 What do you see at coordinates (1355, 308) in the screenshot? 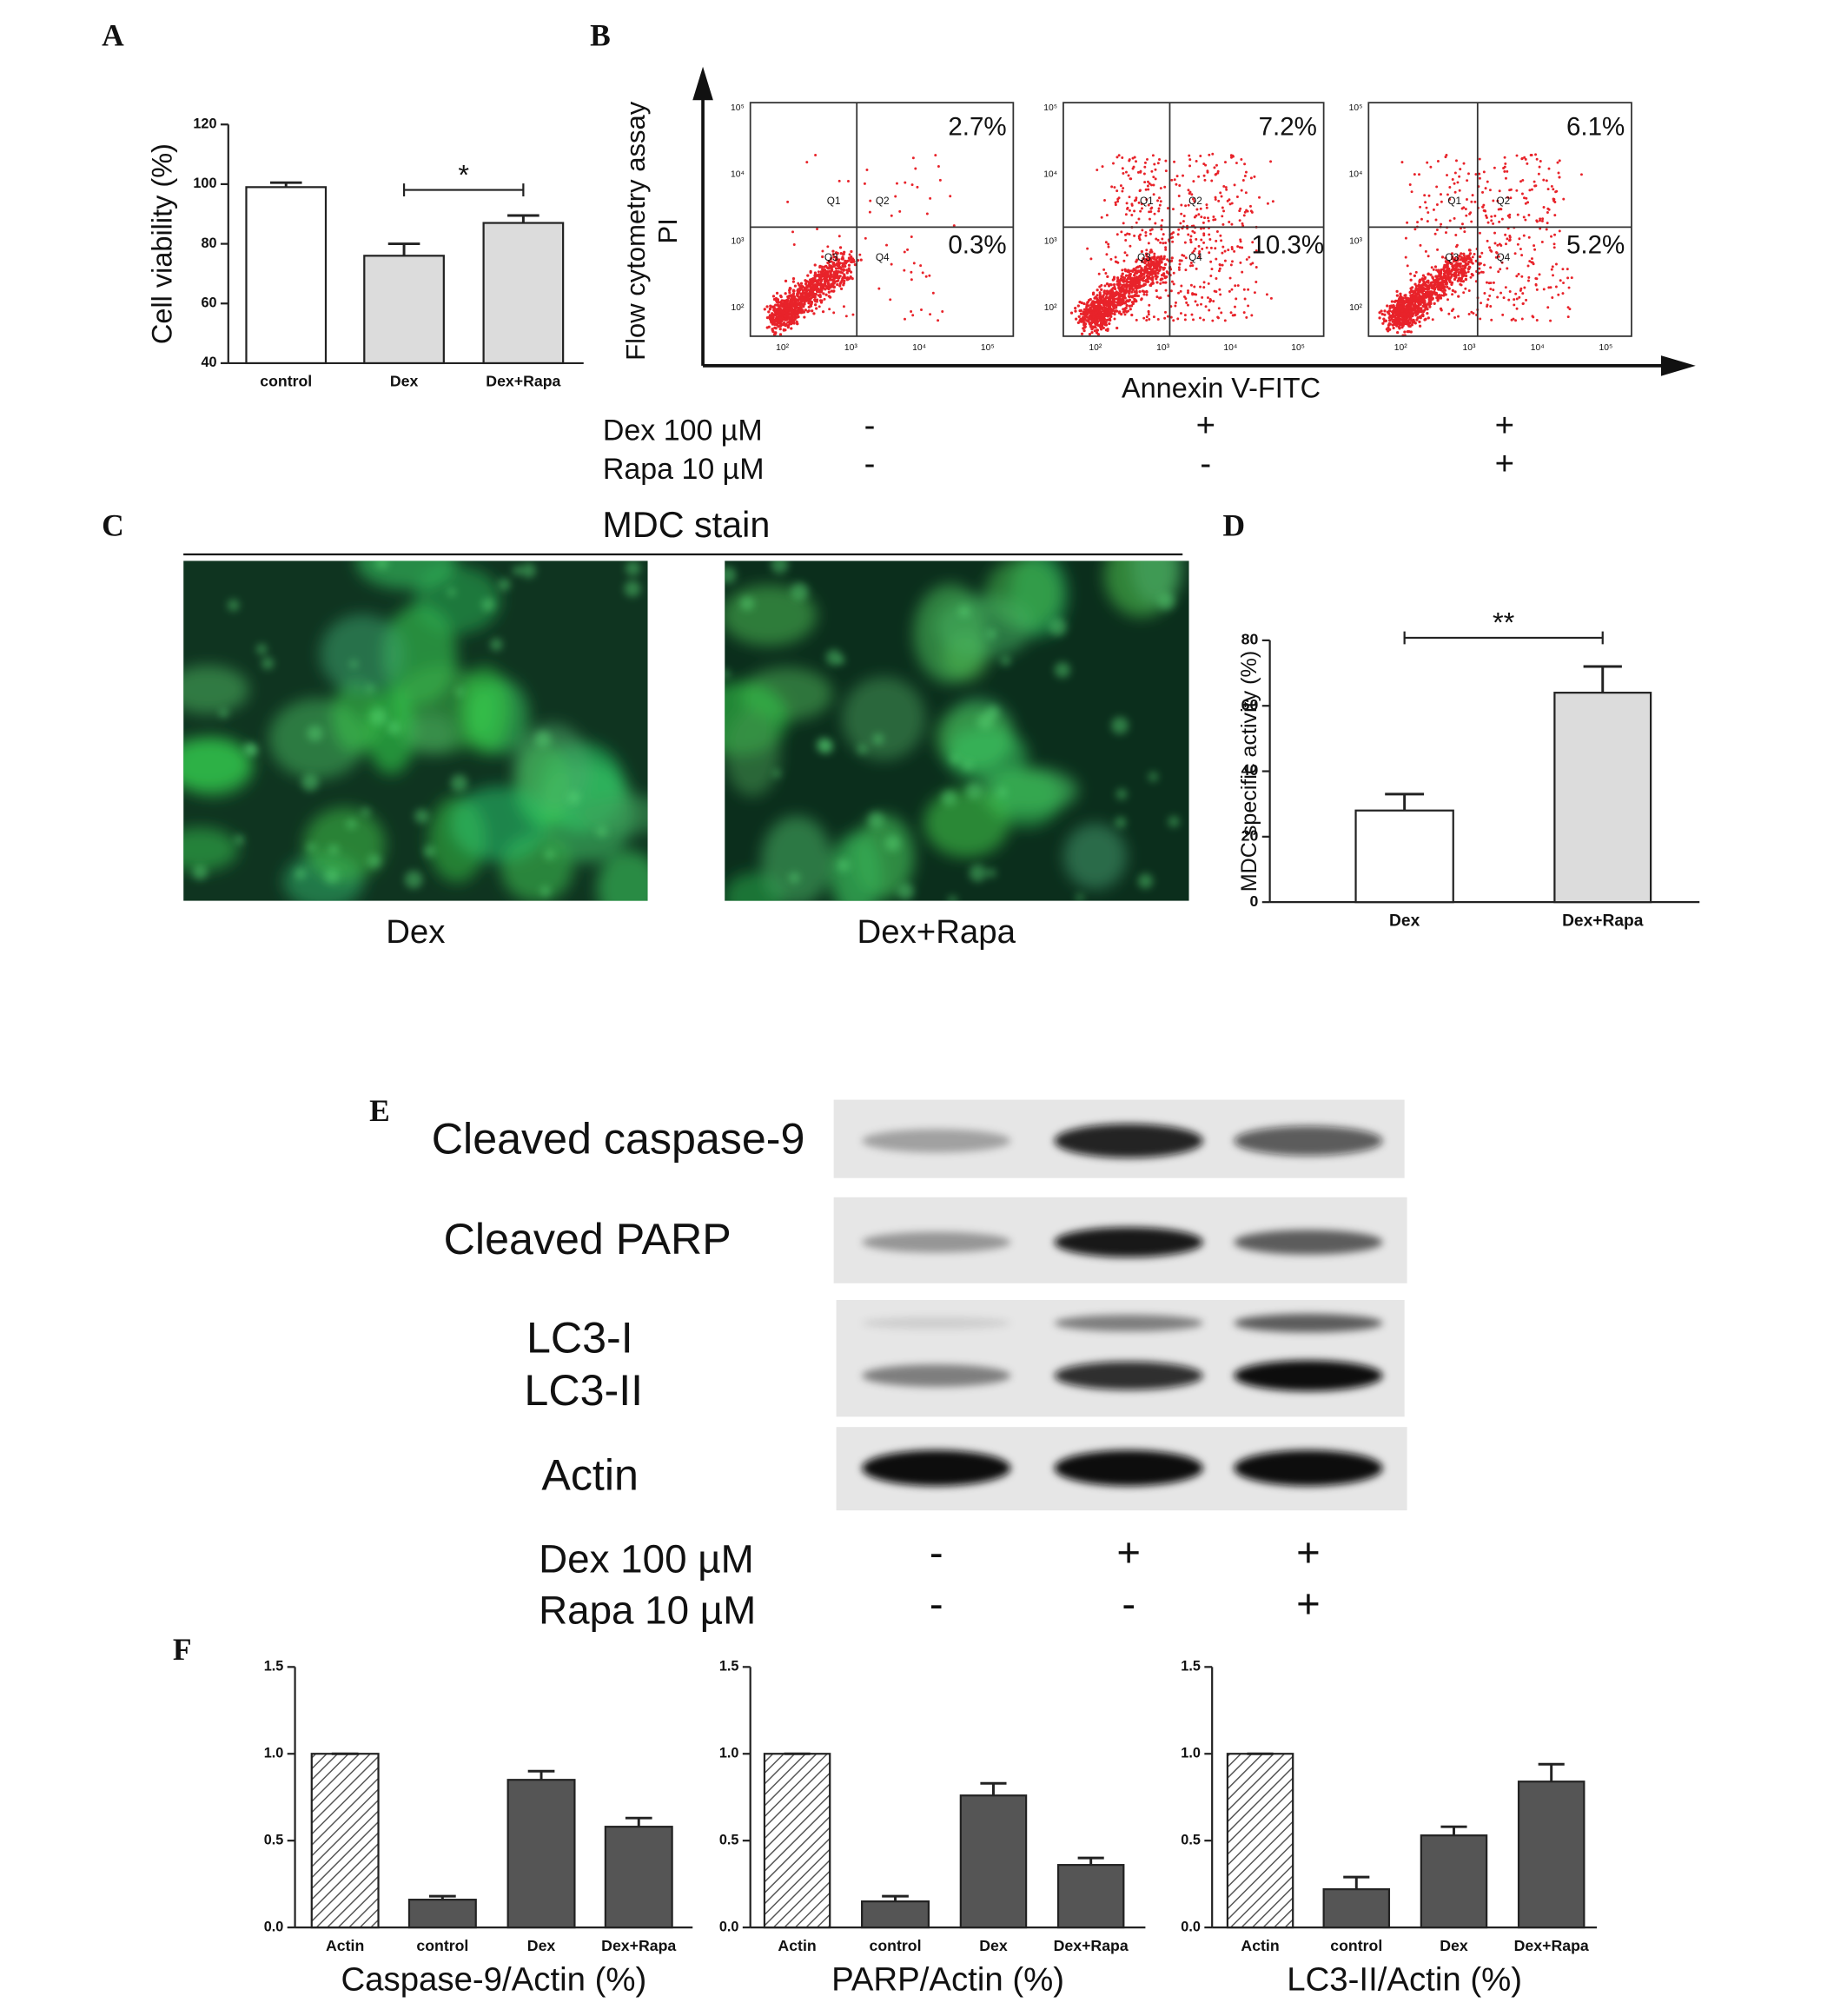
I see `y-tick-label: 10²` at bounding box center [1355, 308].